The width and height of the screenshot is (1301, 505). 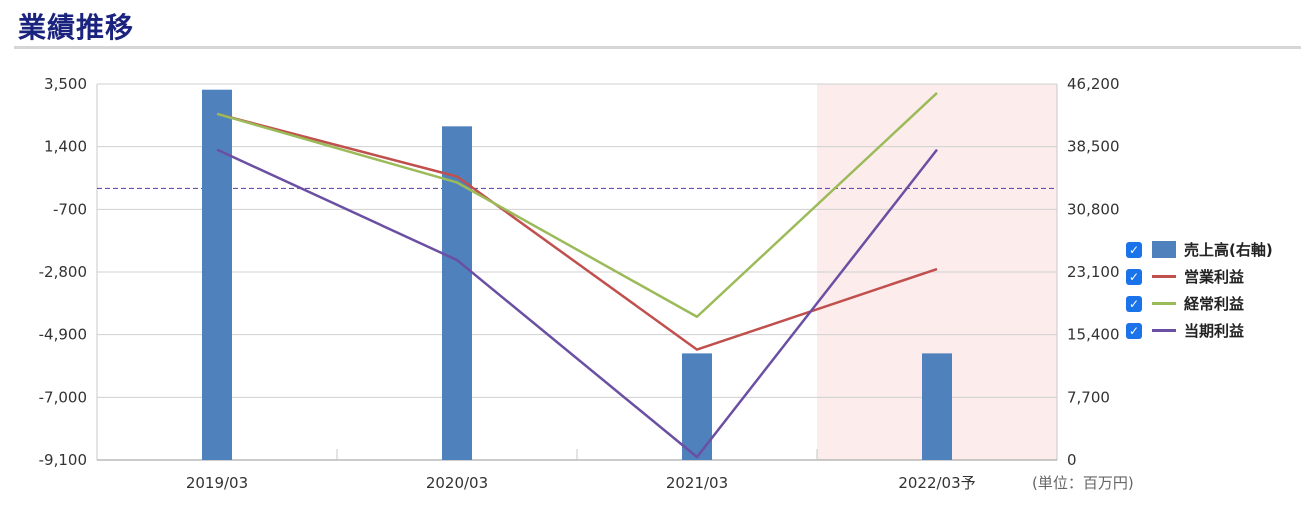 I want to click on legend-item: ✓ 当期利益, so click(x=1199, y=330).